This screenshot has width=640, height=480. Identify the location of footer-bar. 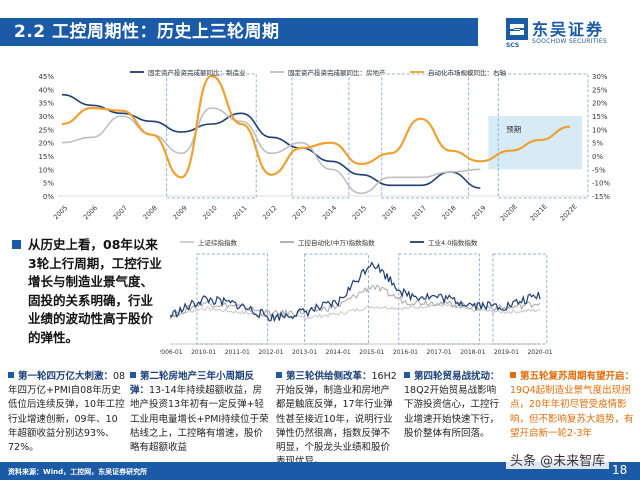
(320, 471).